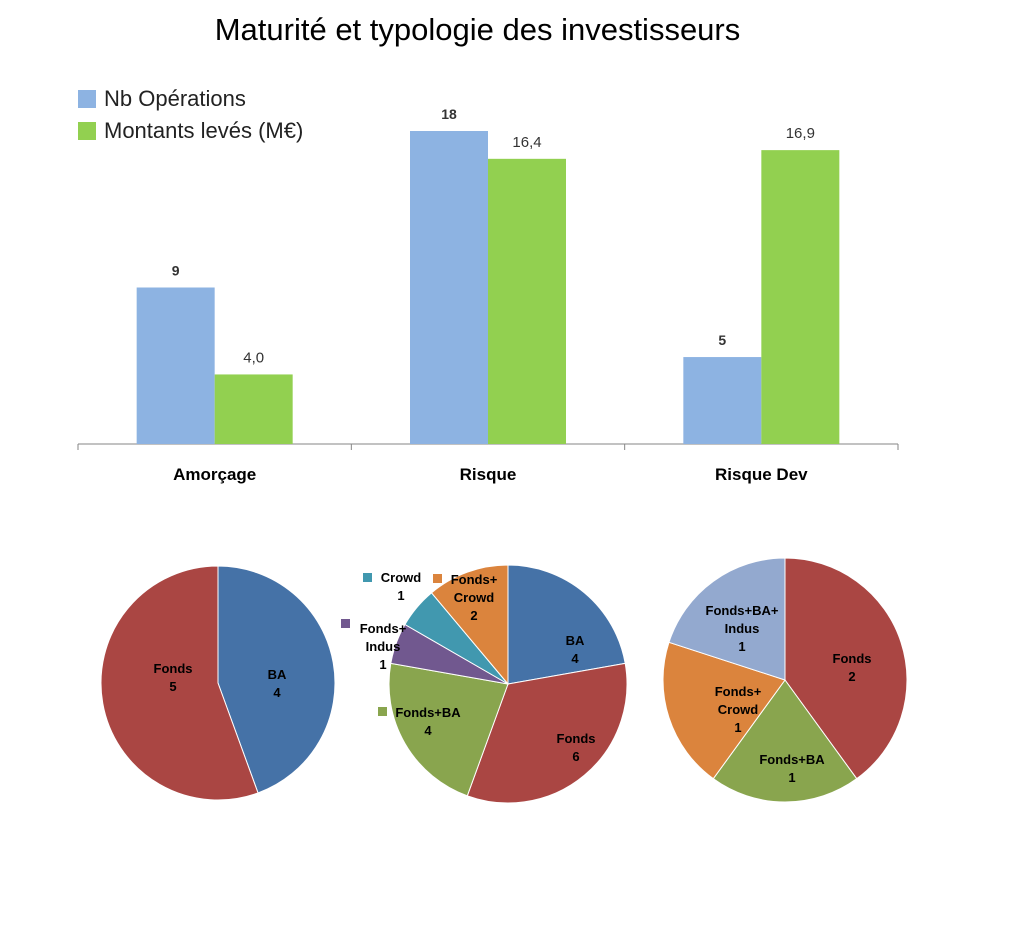  Describe the element at coordinates (383, 628) in the screenshot. I see `pie-label-fonds-plus-indus: Fonds+` at that location.